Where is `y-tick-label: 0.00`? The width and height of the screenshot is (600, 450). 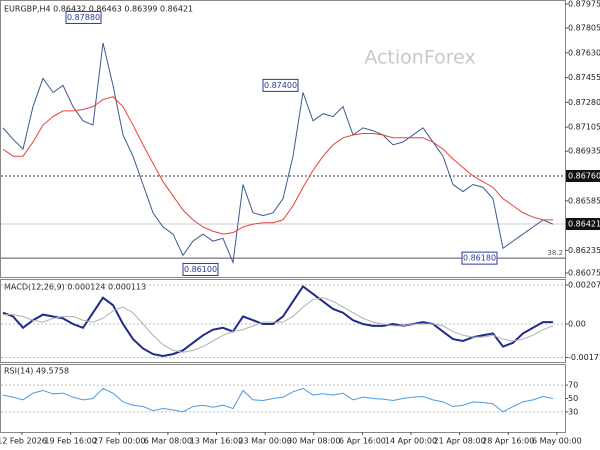 y-tick-label: 0.00 is located at coordinates (577, 324).